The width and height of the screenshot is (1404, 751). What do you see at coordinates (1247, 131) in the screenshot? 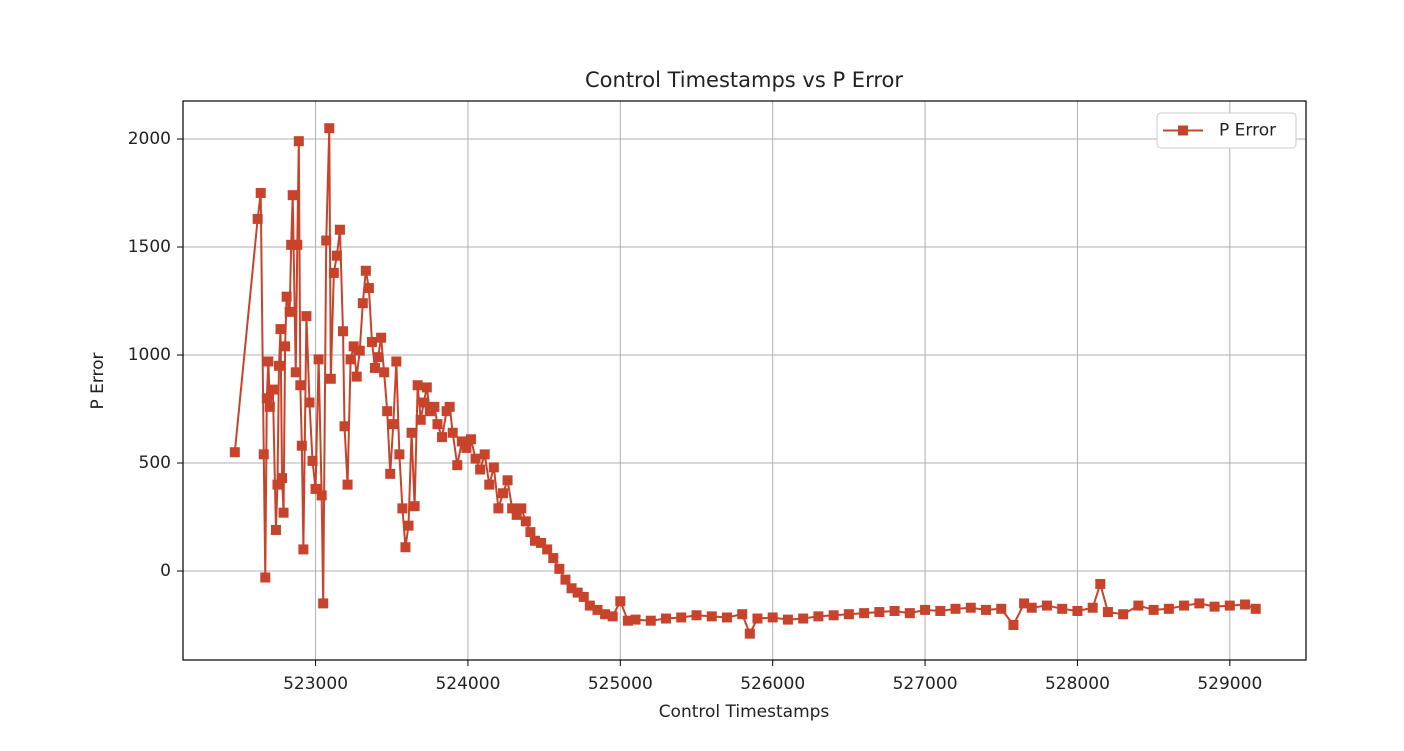
I see `legend-label: P Error` at bounding box center [1247, 131].